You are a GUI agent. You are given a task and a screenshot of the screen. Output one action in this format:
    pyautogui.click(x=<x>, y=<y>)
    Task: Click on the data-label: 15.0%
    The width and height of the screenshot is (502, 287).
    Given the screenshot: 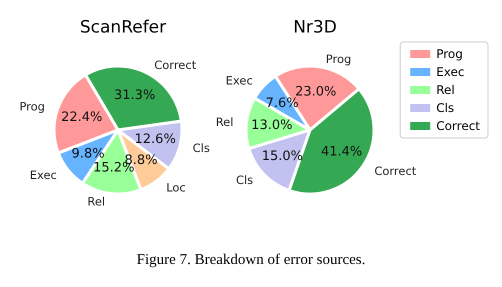 What is the action you would take?
    pyautogui.click(x=283, y=156)
    